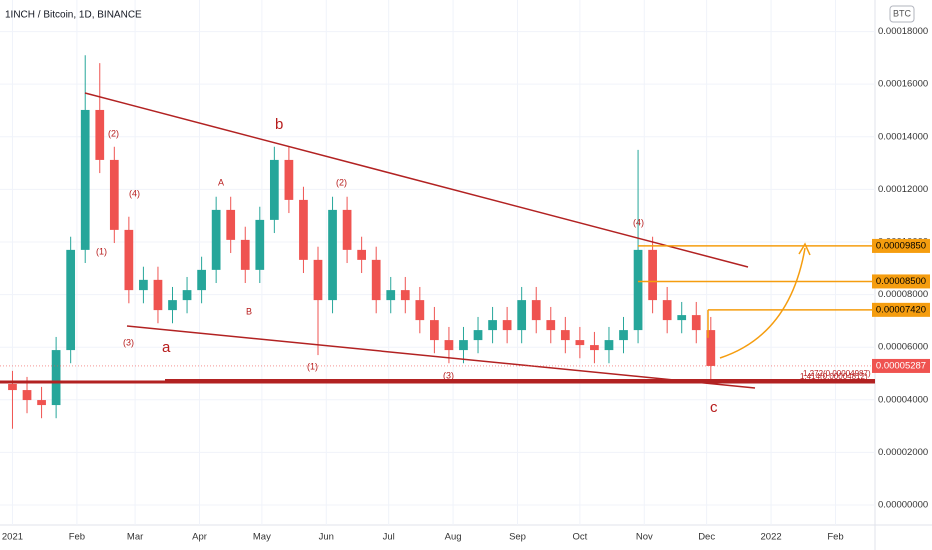  I want to click on x-tick-label: Nov, so click(644, 537).